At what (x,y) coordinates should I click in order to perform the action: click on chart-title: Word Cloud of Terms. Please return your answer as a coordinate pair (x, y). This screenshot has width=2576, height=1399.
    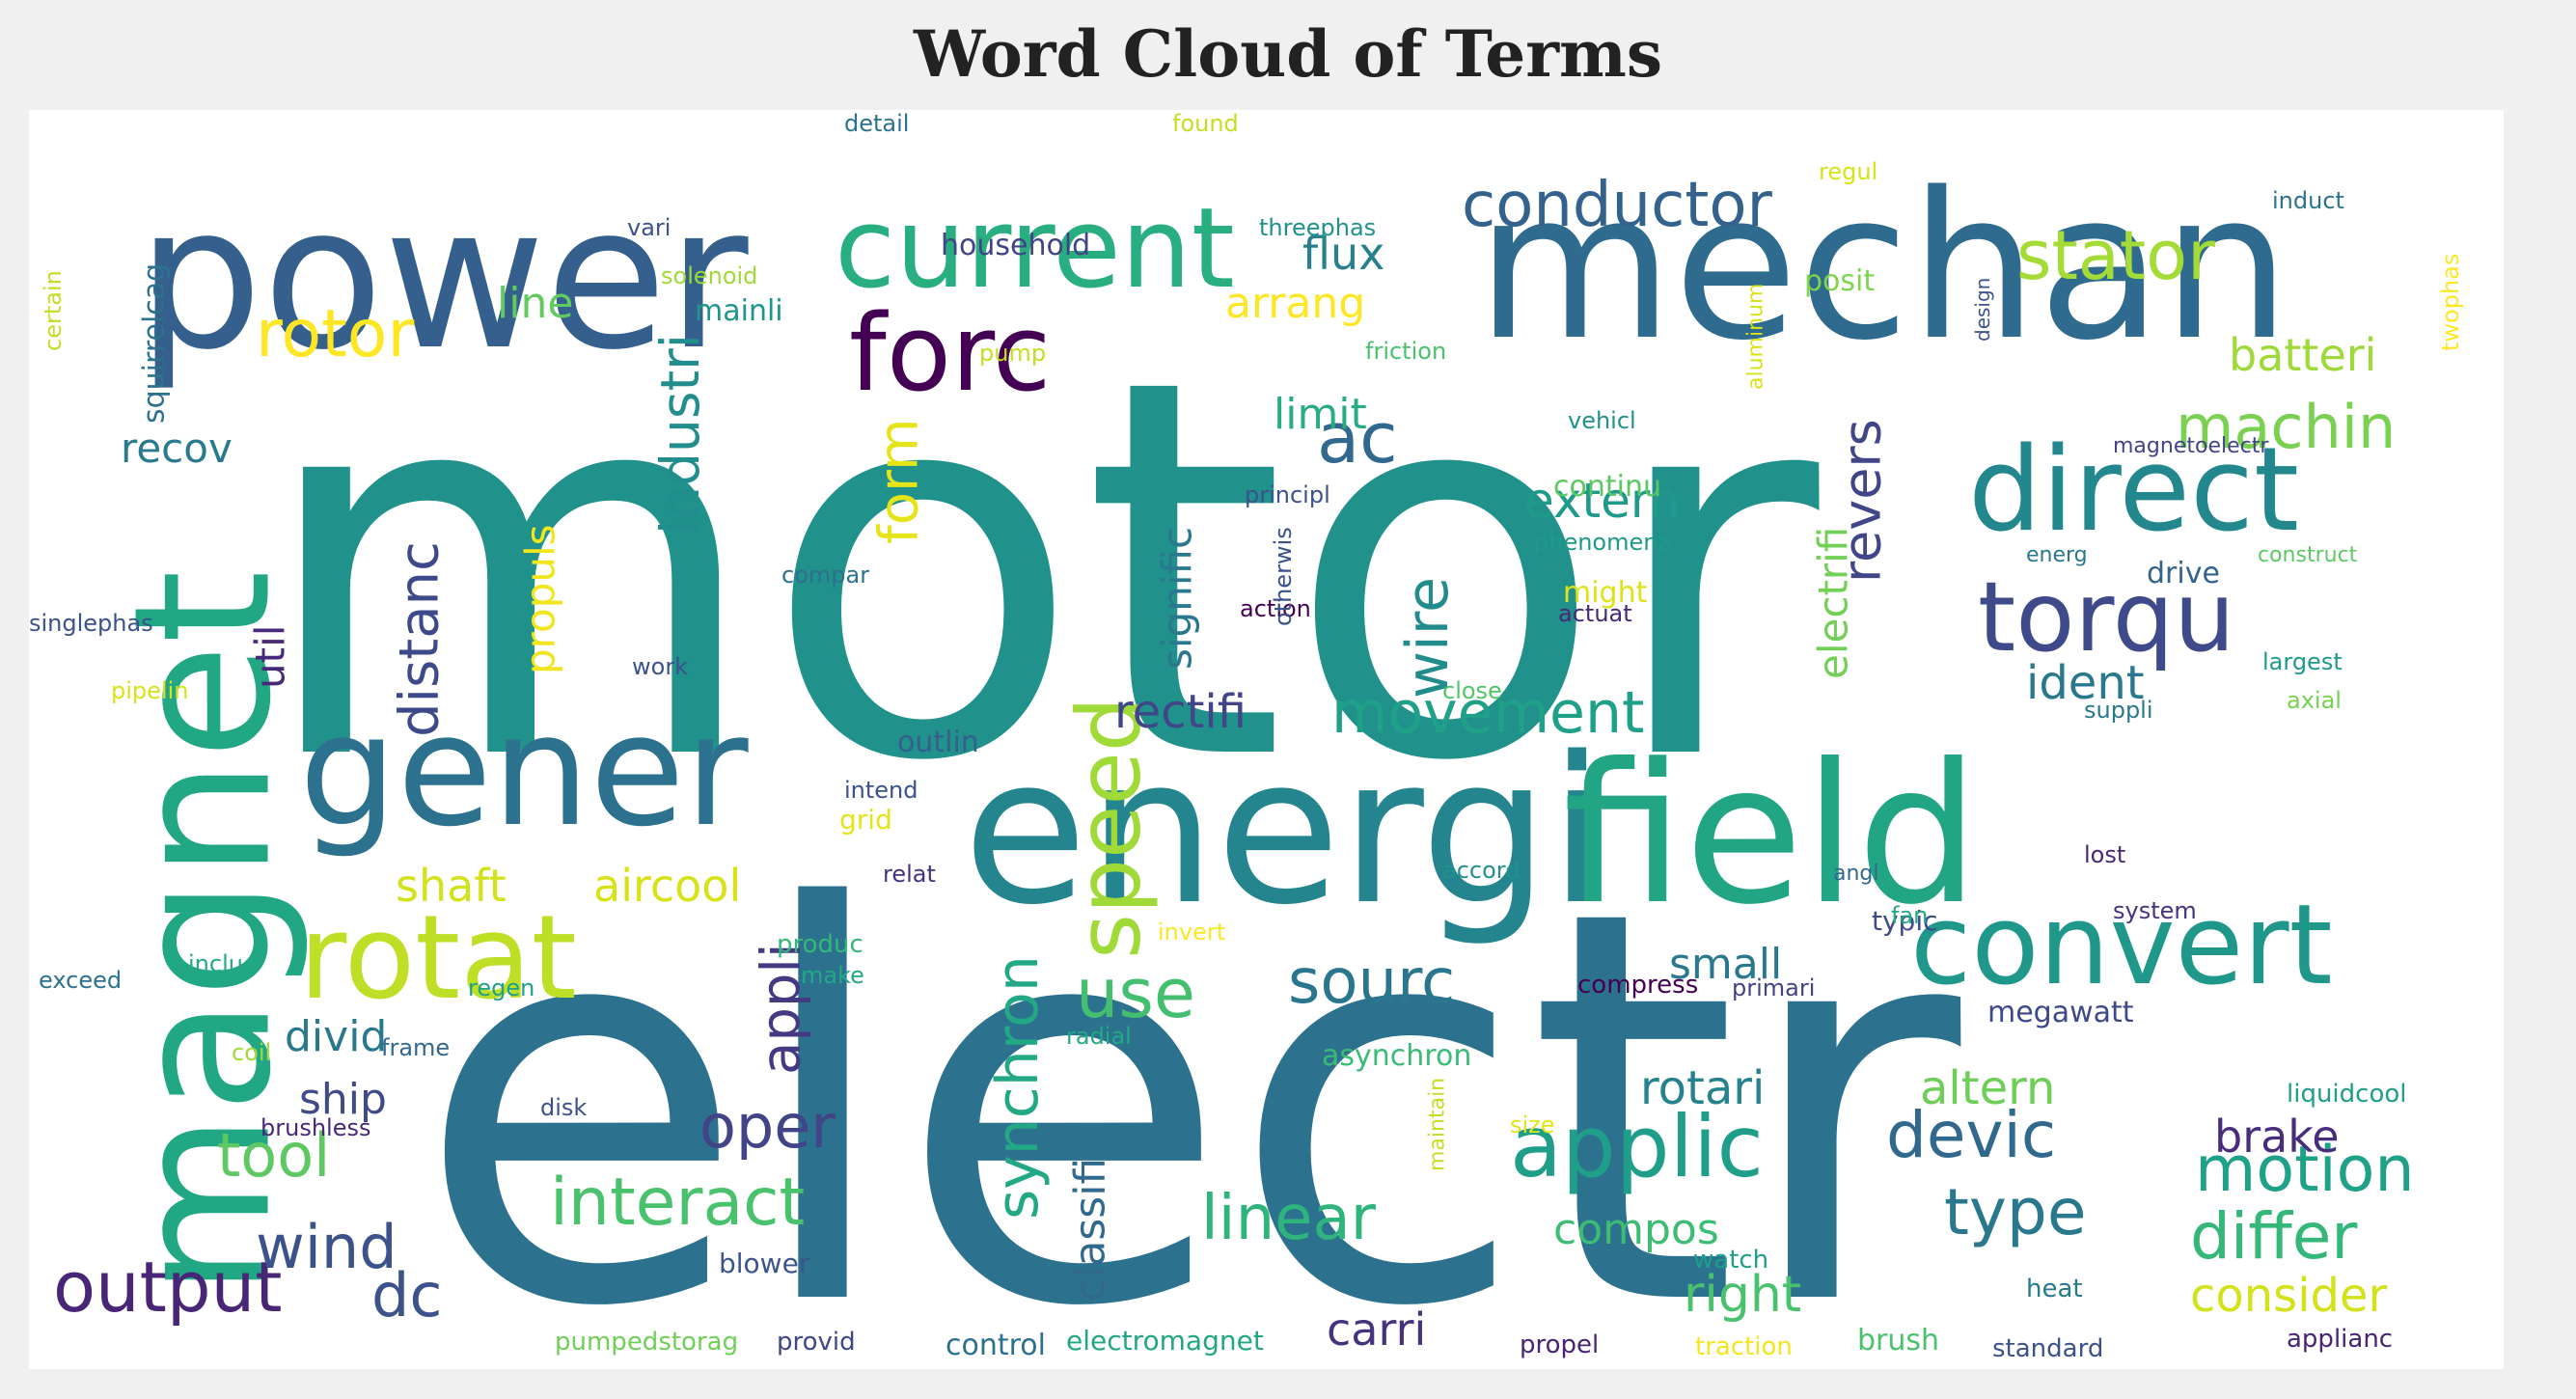
    Looking at the image, I should click on (1288, 54).